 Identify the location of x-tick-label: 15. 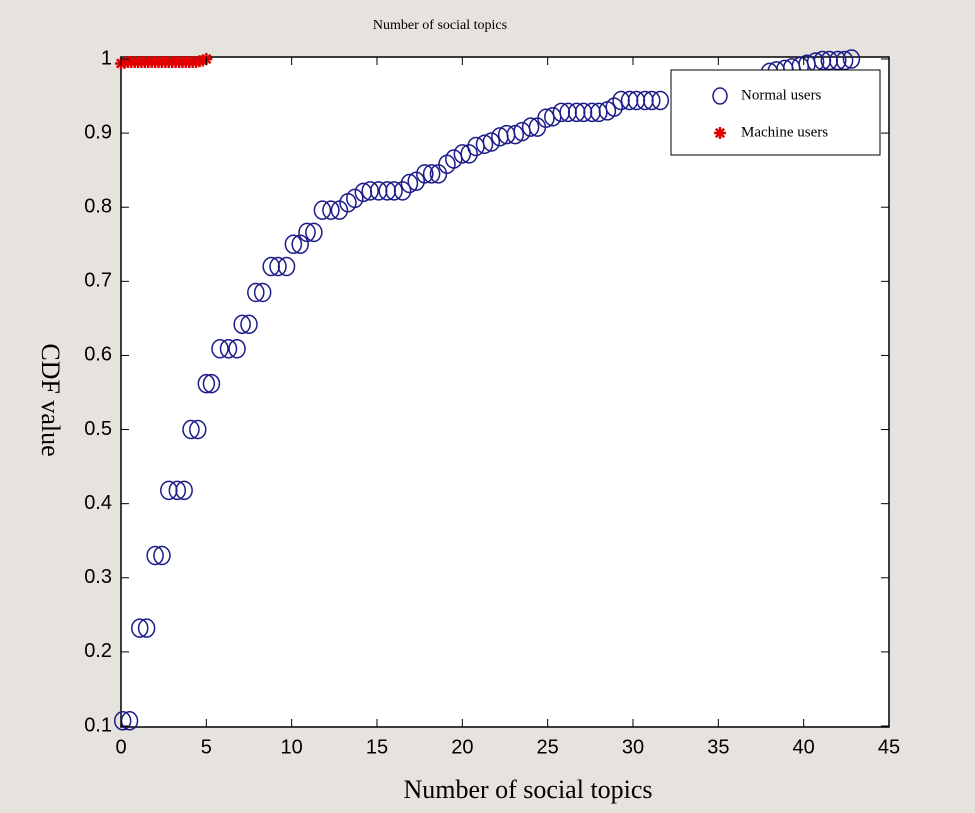
(377, 747).